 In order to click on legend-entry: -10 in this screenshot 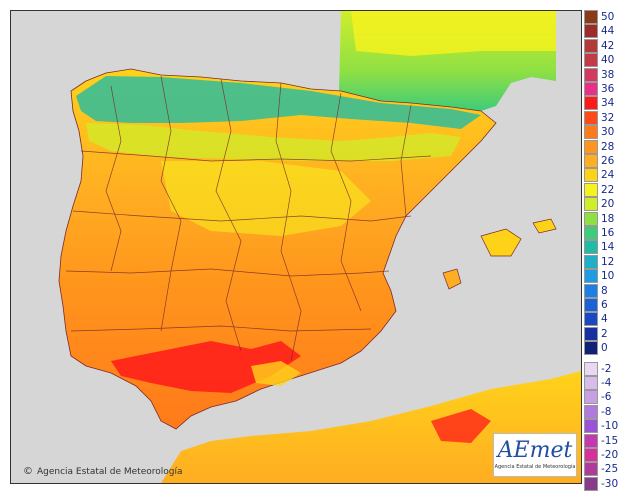, I will do `click(606, 426)`.